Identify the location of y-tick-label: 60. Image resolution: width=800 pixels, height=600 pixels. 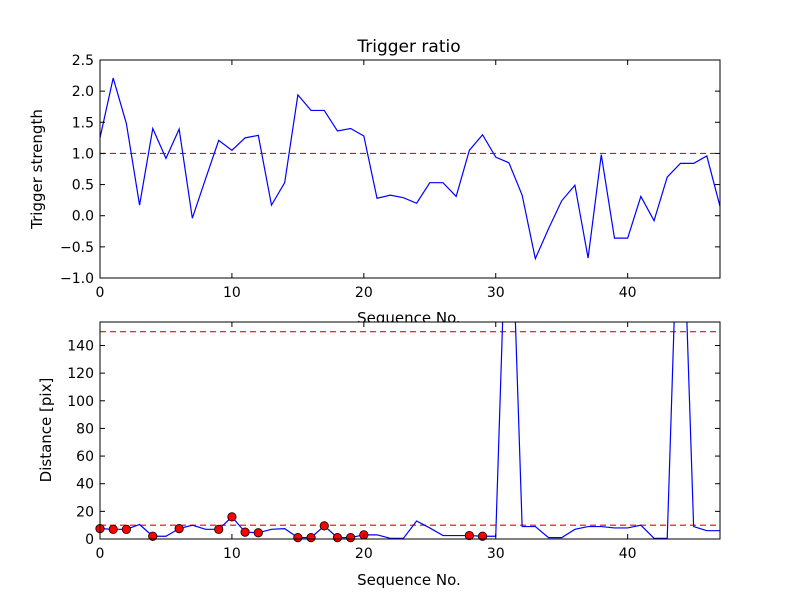
(85, 457).